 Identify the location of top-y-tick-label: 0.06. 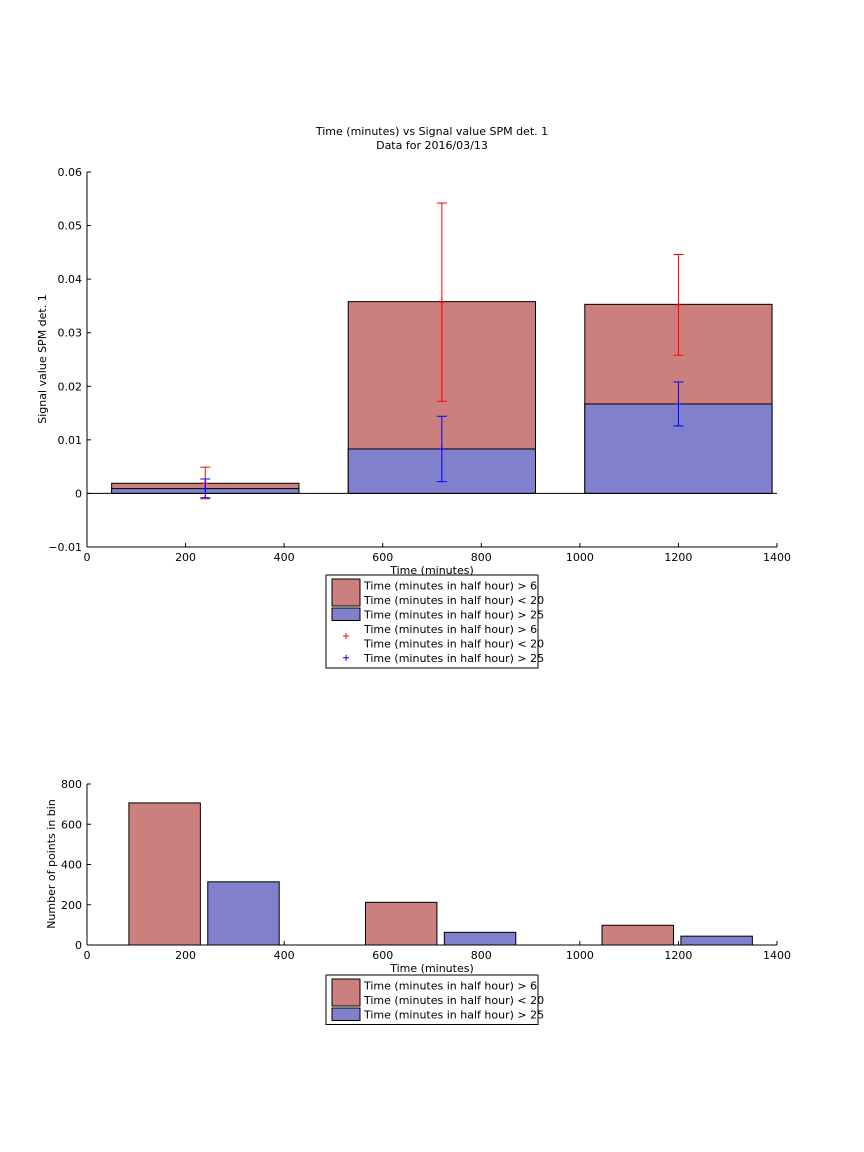
(70, 172).